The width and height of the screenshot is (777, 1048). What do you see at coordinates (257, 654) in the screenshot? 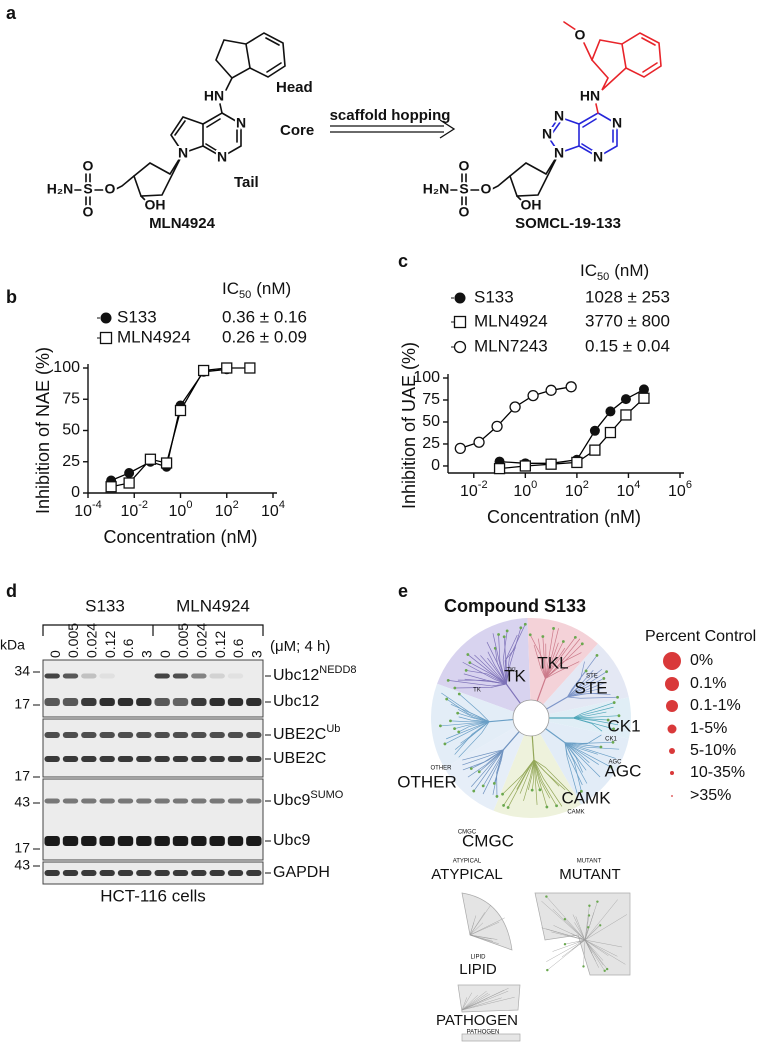
I see `dose-label: 3` at bounding box center [257, 654].